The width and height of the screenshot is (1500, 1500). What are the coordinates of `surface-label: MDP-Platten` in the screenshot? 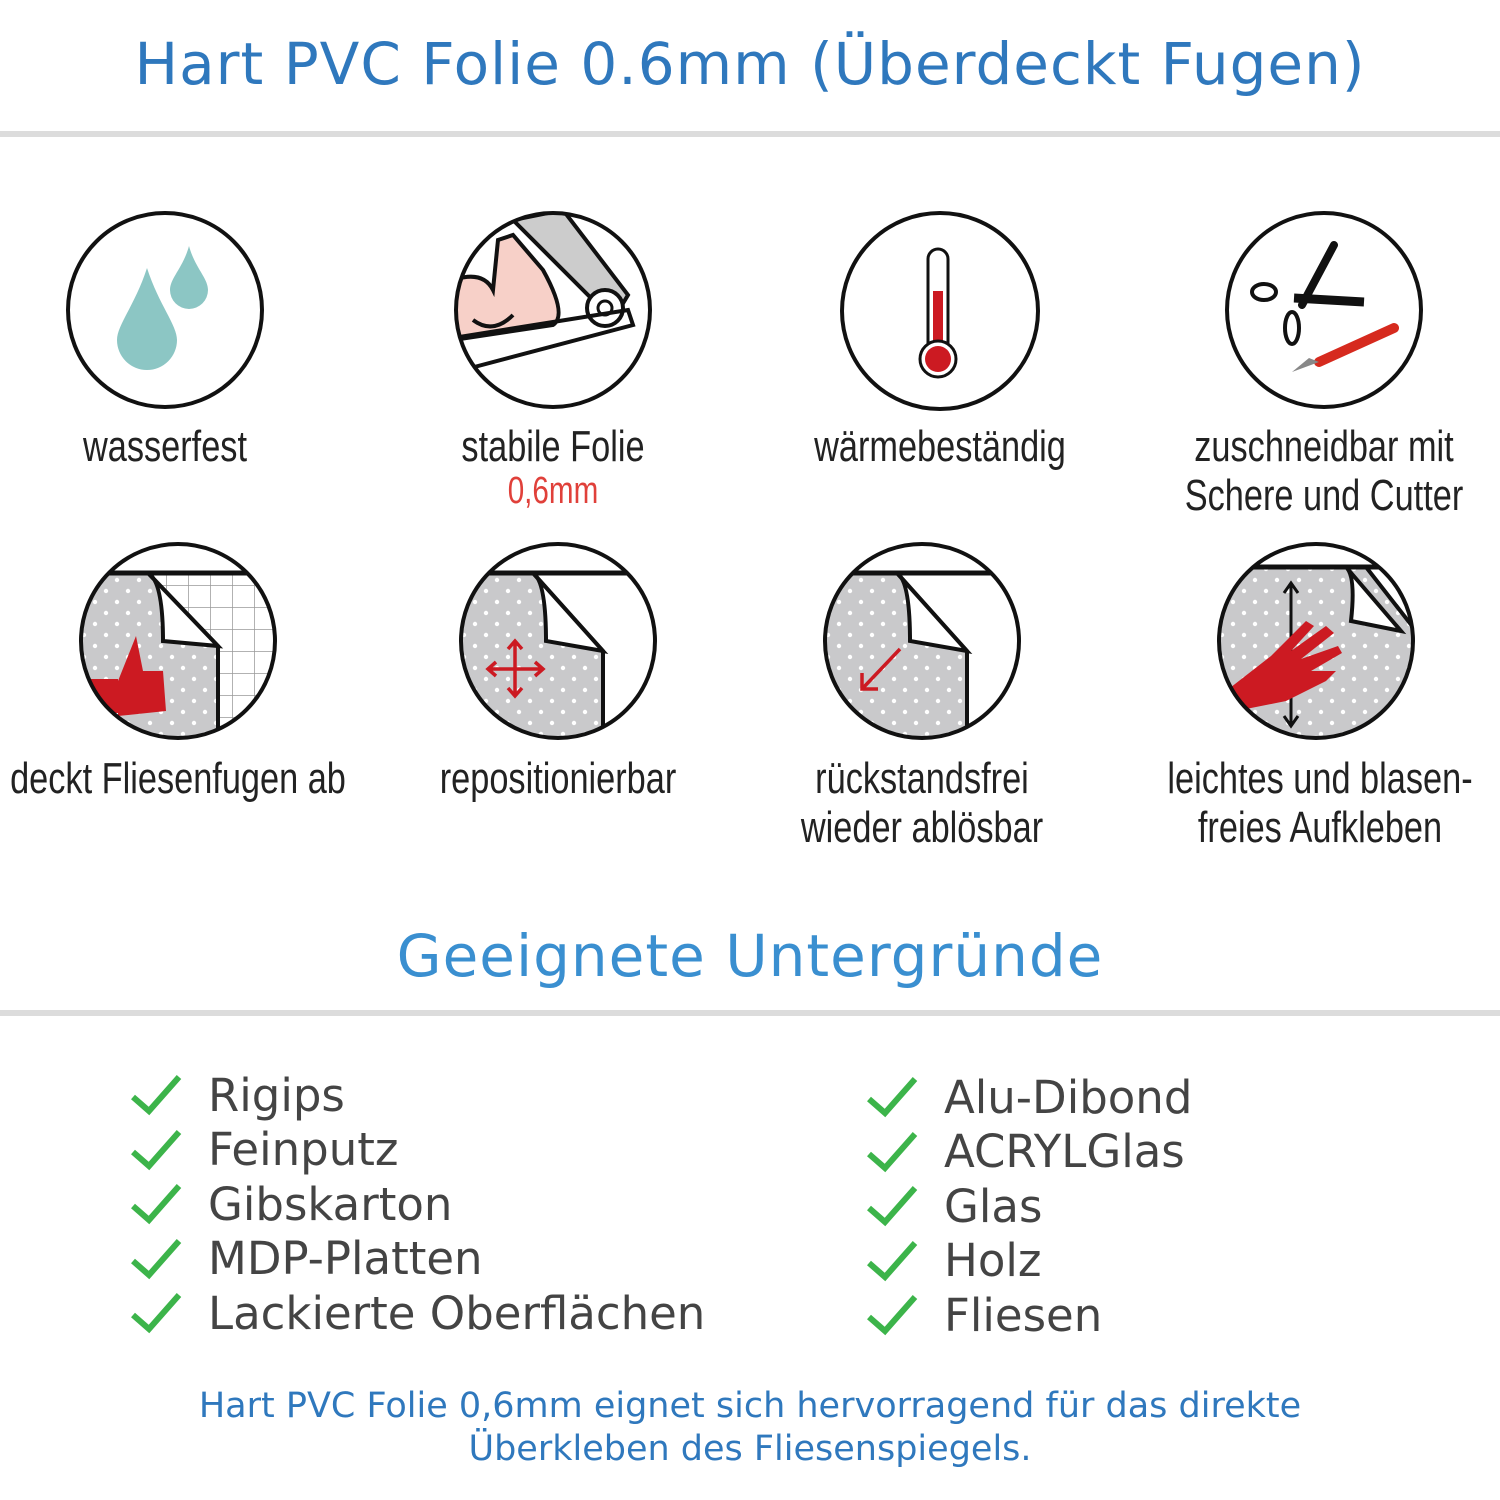 It's located at (345, 1259).